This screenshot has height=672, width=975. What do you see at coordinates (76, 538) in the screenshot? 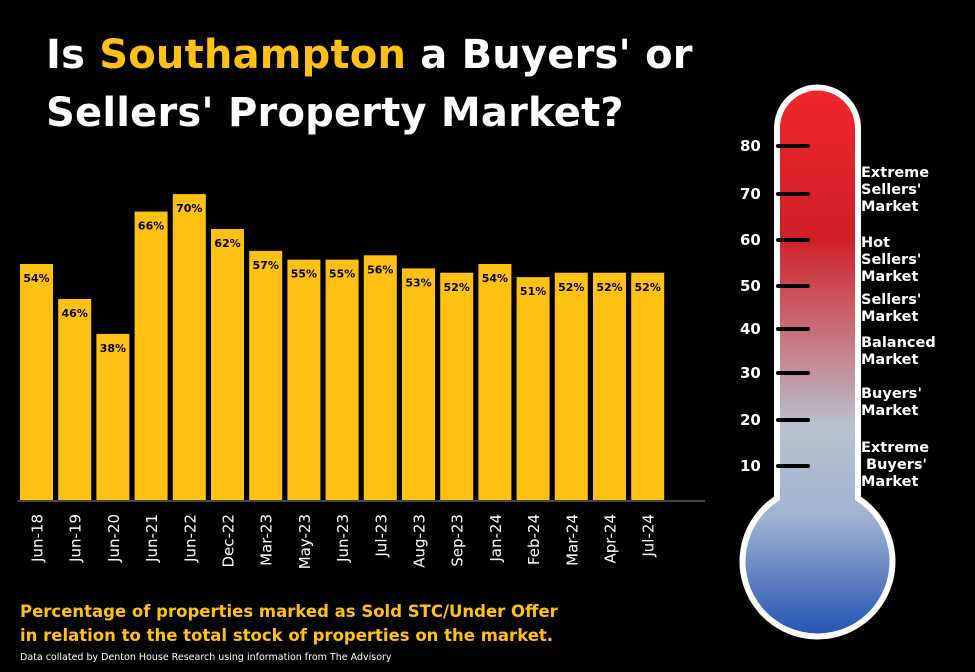
I see `x-tick-label: Jun-19` at bounding box center [76, 538].